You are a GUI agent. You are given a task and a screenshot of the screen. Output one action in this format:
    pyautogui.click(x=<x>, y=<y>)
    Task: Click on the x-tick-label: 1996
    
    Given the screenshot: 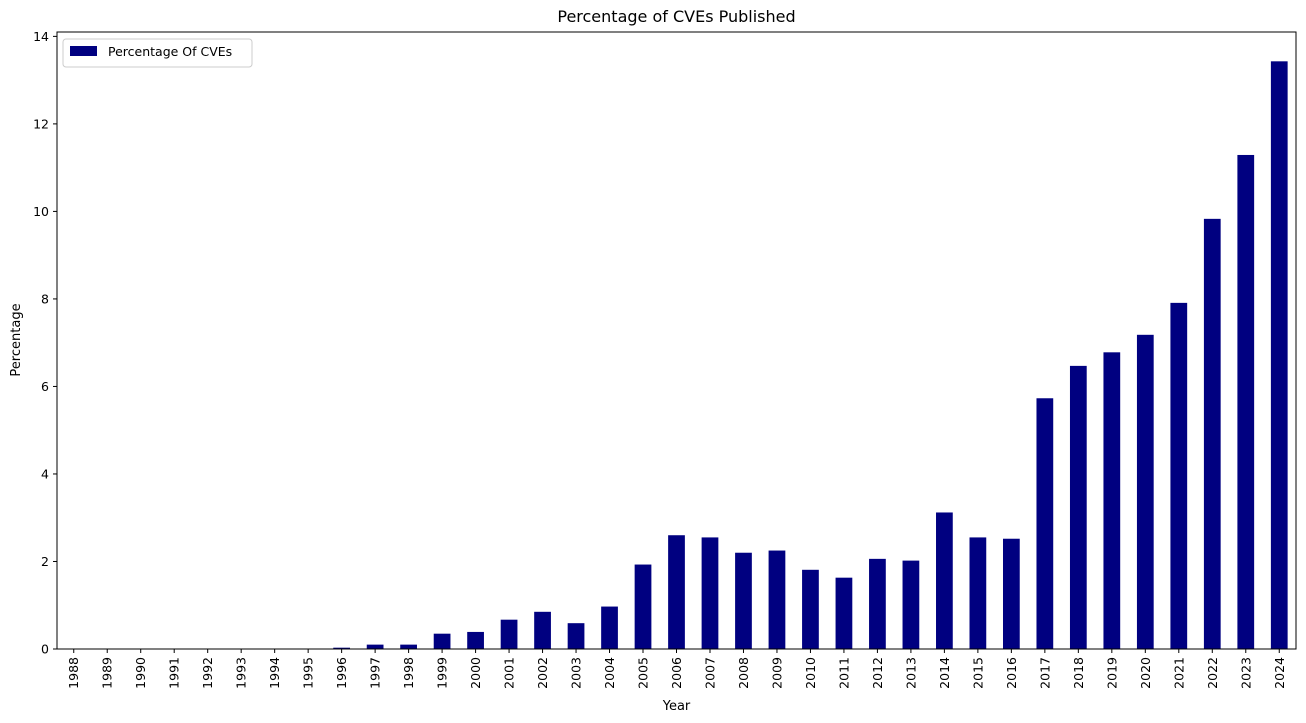 What is the action you would take?
    pyautogui.click(x=341, y=673)
    